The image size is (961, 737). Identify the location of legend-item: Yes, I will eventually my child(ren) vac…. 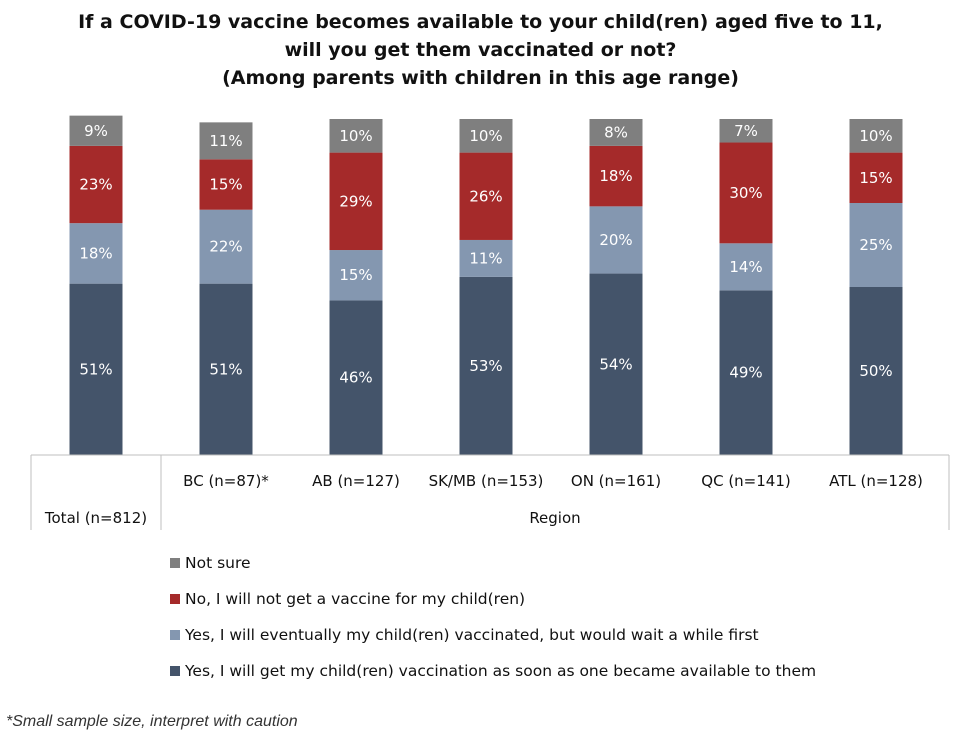
(493, 635).